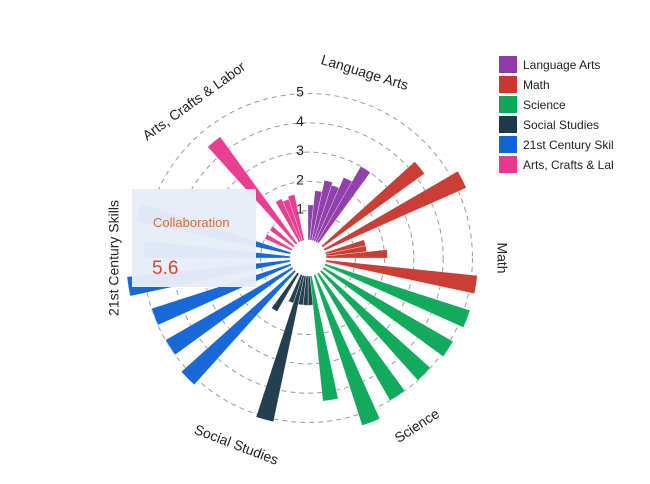 This screenshot has height=484, width=650. I want to click on legend-label-0: Language Arts, so click(561, 65).